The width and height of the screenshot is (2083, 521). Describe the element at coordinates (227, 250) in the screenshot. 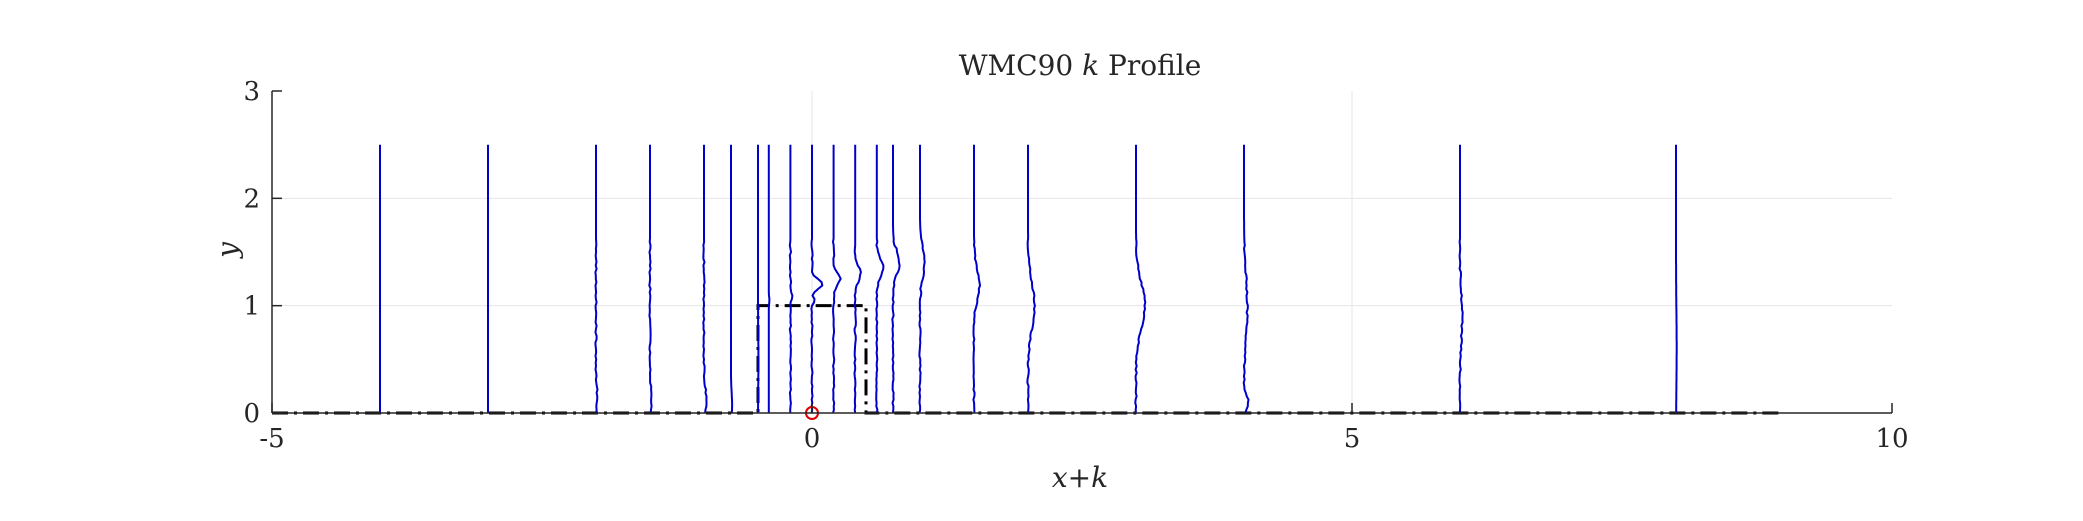

I see `y-axis-label: y` at that location.